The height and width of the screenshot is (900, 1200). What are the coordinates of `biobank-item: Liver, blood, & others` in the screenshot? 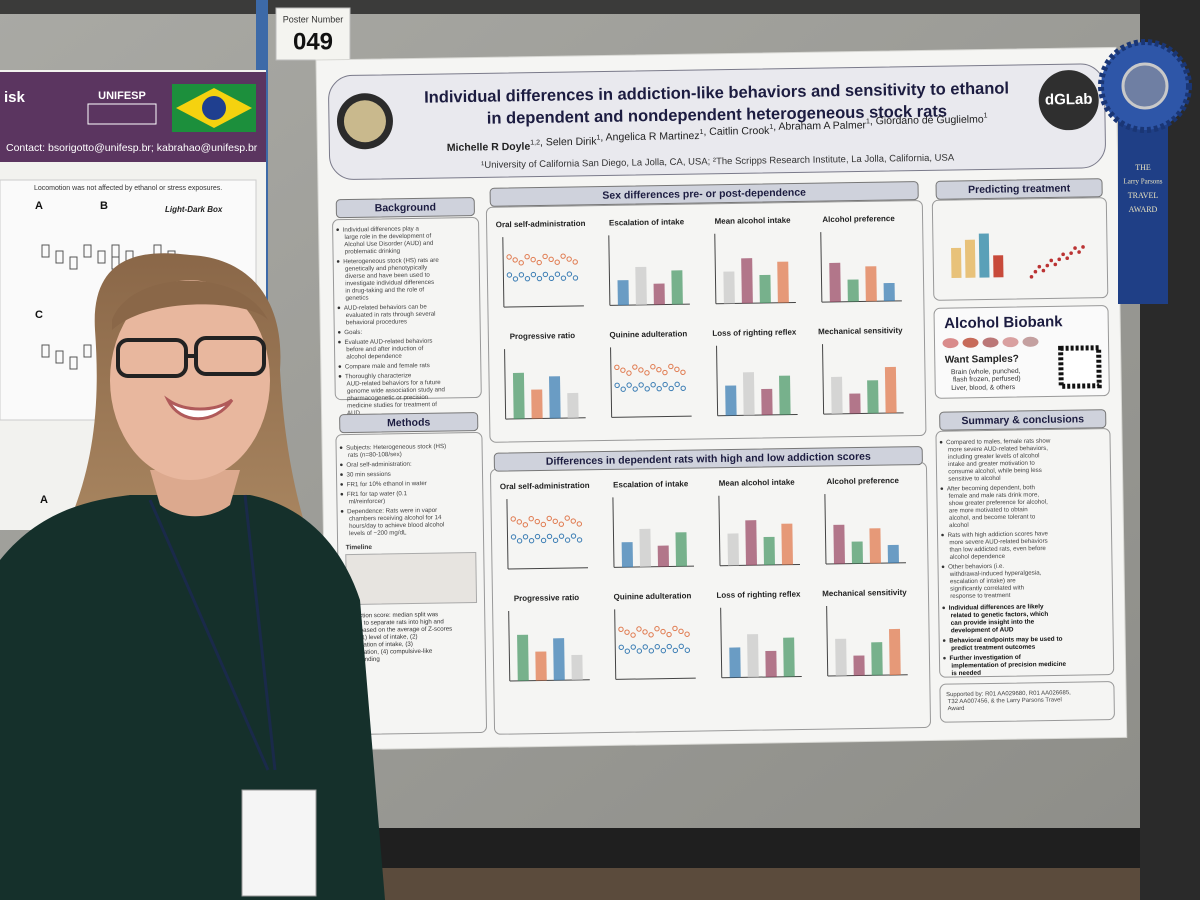 It's located at (983, 388).